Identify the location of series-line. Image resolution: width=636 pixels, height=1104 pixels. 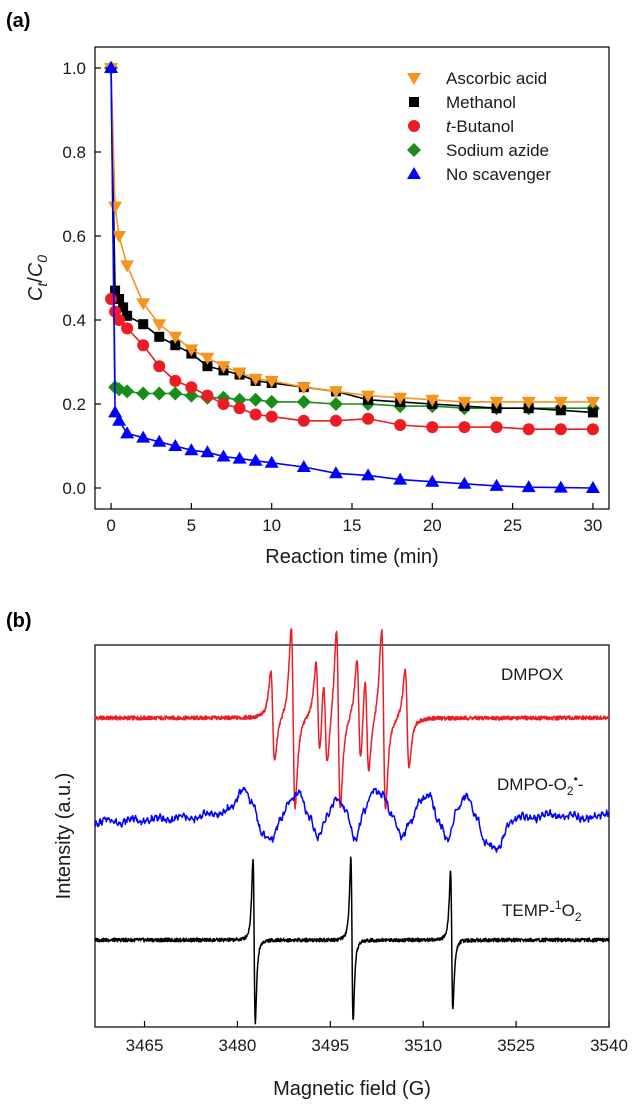
(351, 364).